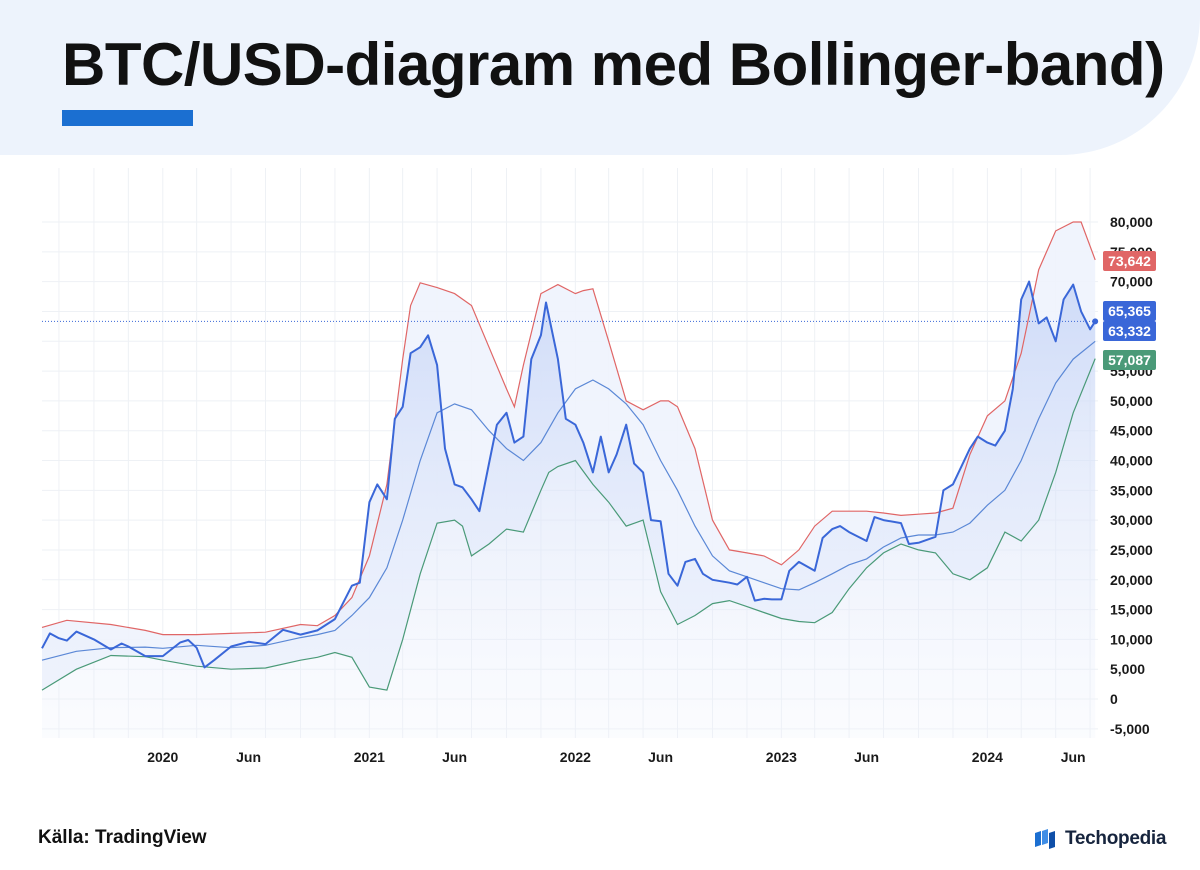  I want to click on last-value-label: 63,332, so click(1129, 331).